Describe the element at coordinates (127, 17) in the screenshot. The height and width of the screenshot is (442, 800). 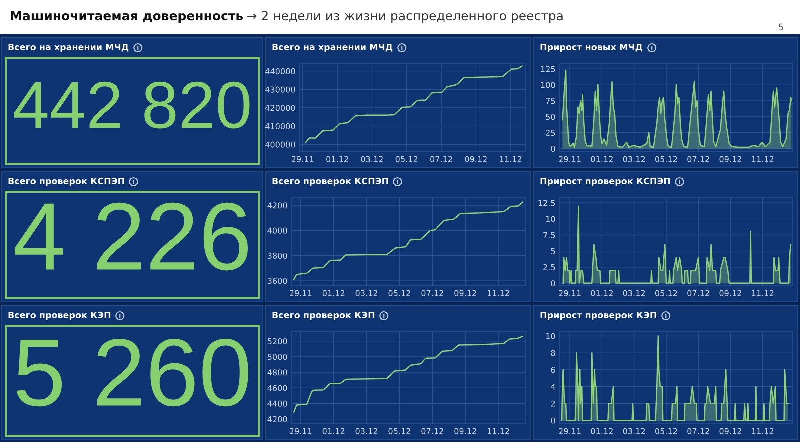
I see `text: Машиночитаемая доверенность` at that location.